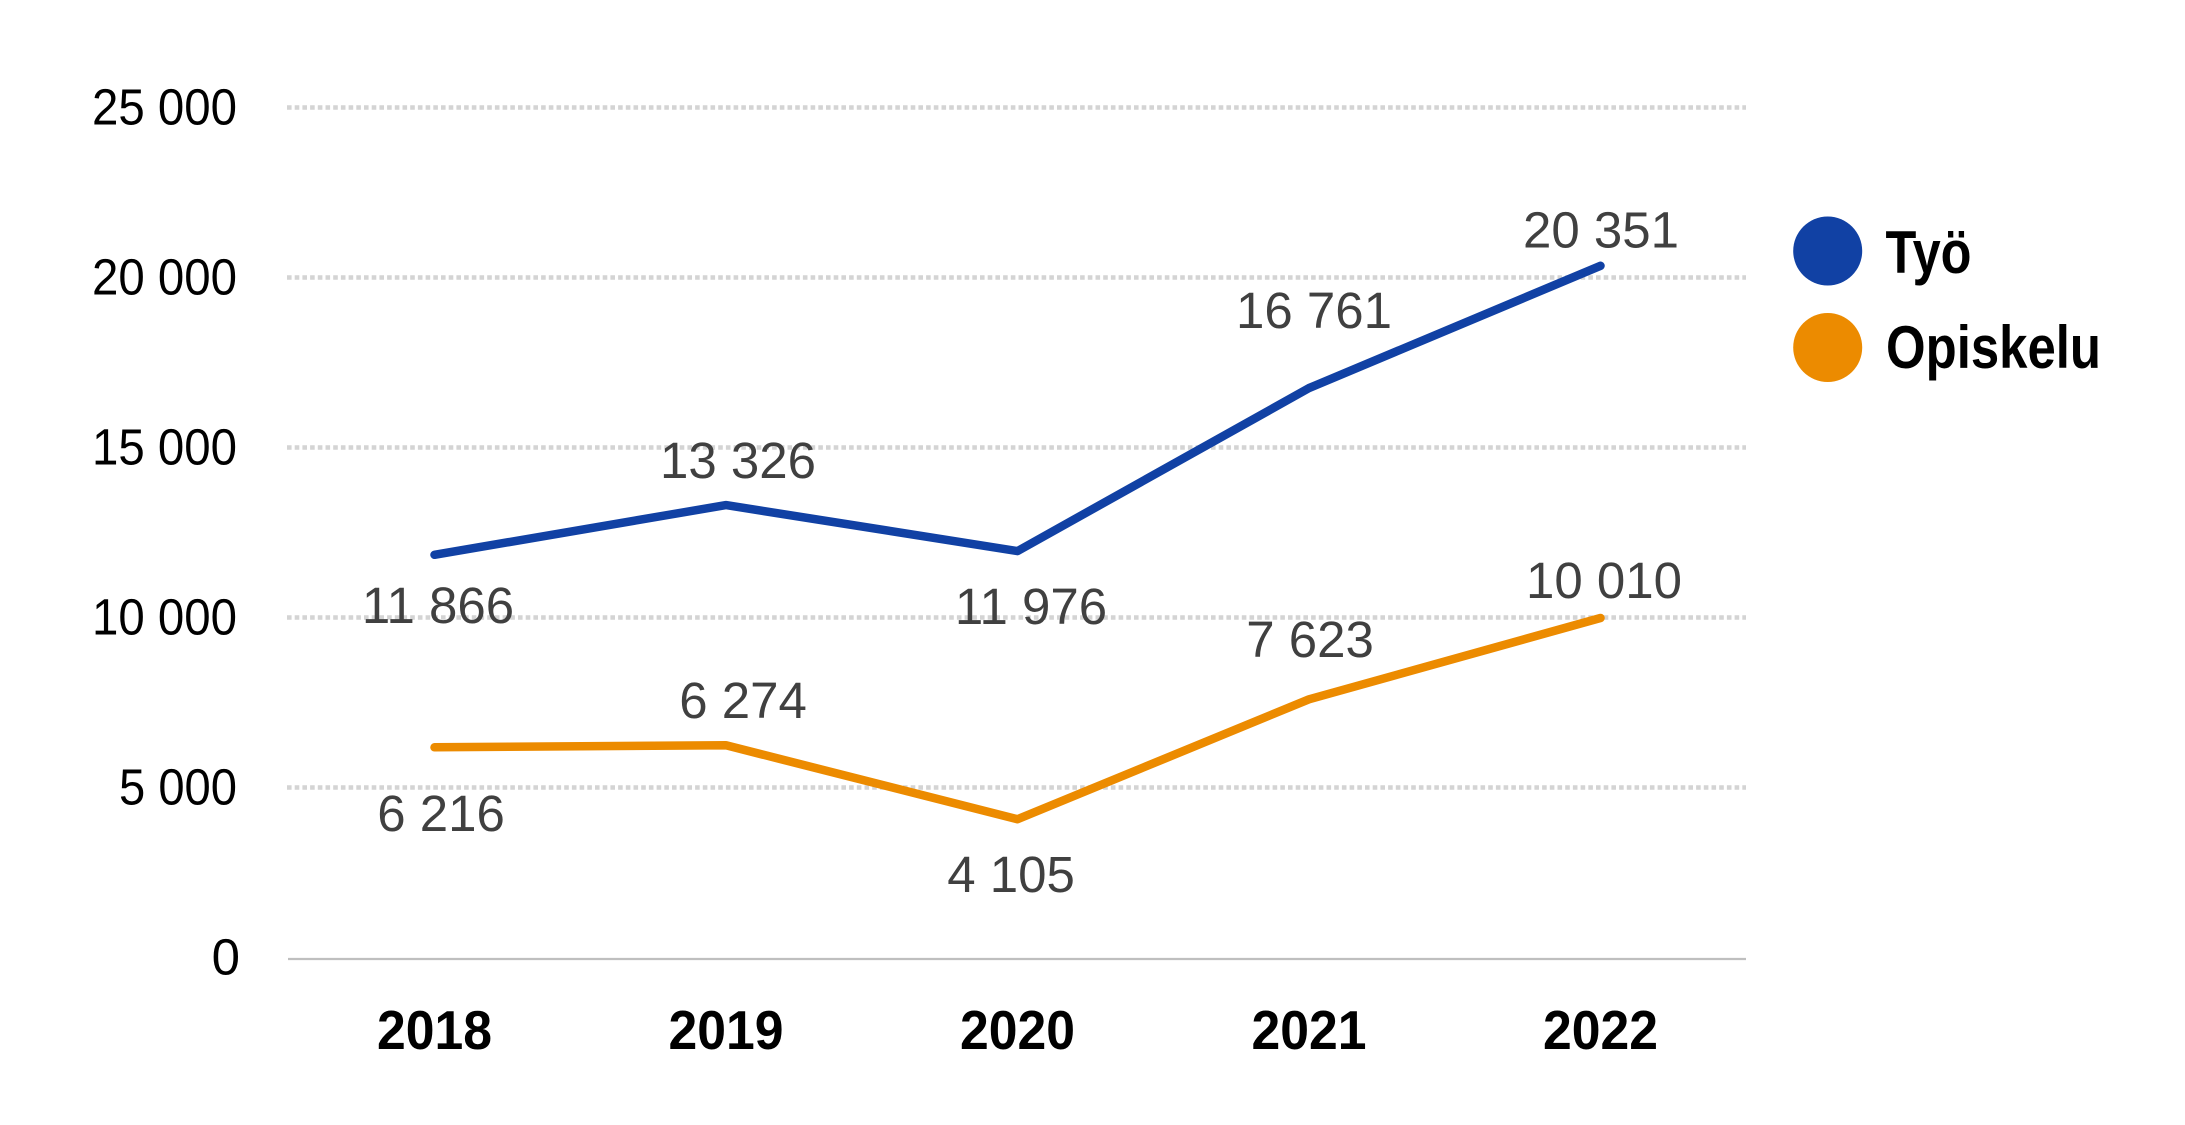 The height and width of the screenshot is (1125, 2185). I want to click on svg-text: 11 866, so click(438, 605).